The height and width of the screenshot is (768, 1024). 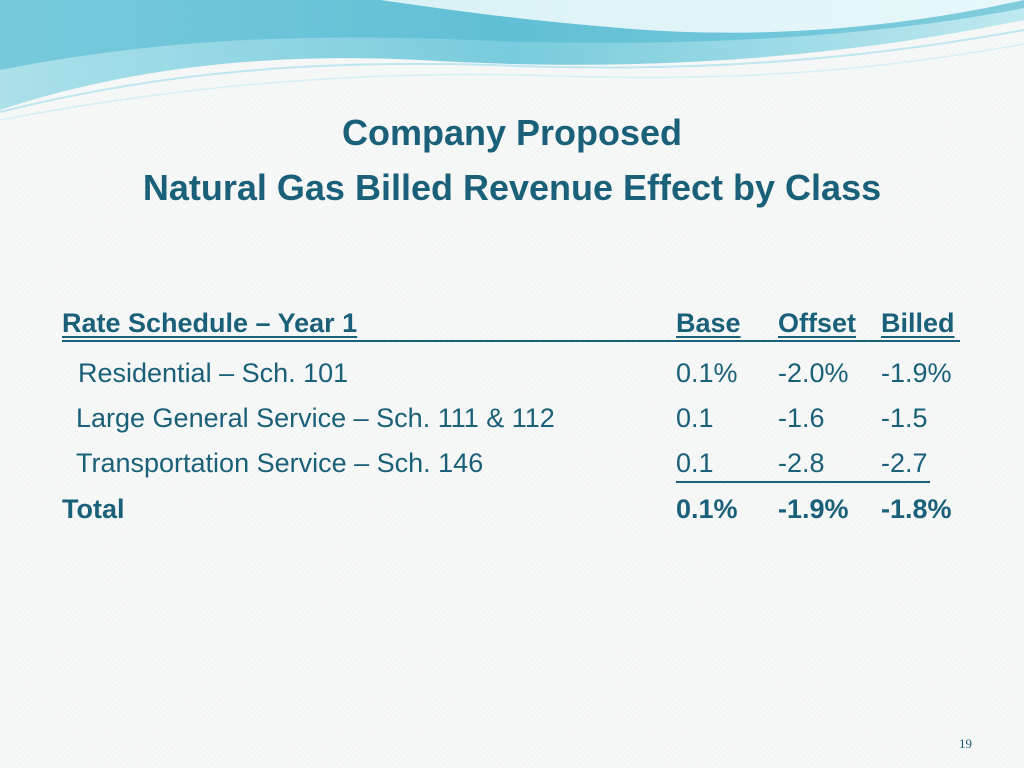 What do you see at coordinates (280, 463) in the screenshot?
I see `row-label: Transportation Service – Sch. 146` at bounding box center [280, 463].